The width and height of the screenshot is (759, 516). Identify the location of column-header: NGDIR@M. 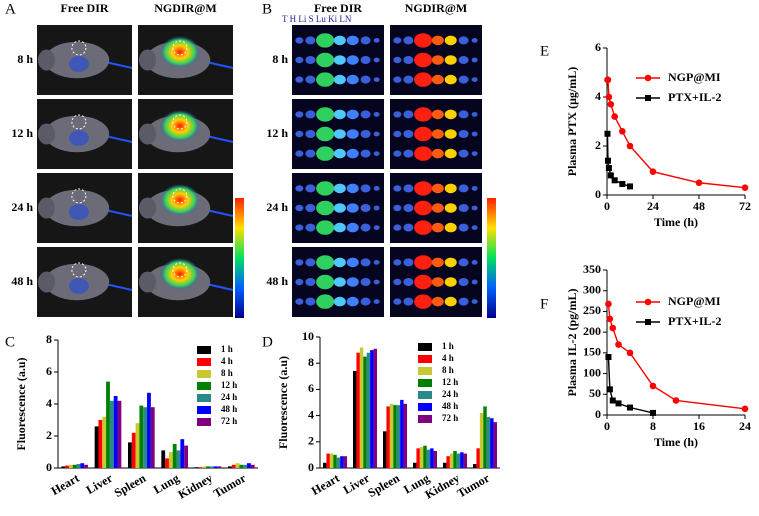
(436, 8).